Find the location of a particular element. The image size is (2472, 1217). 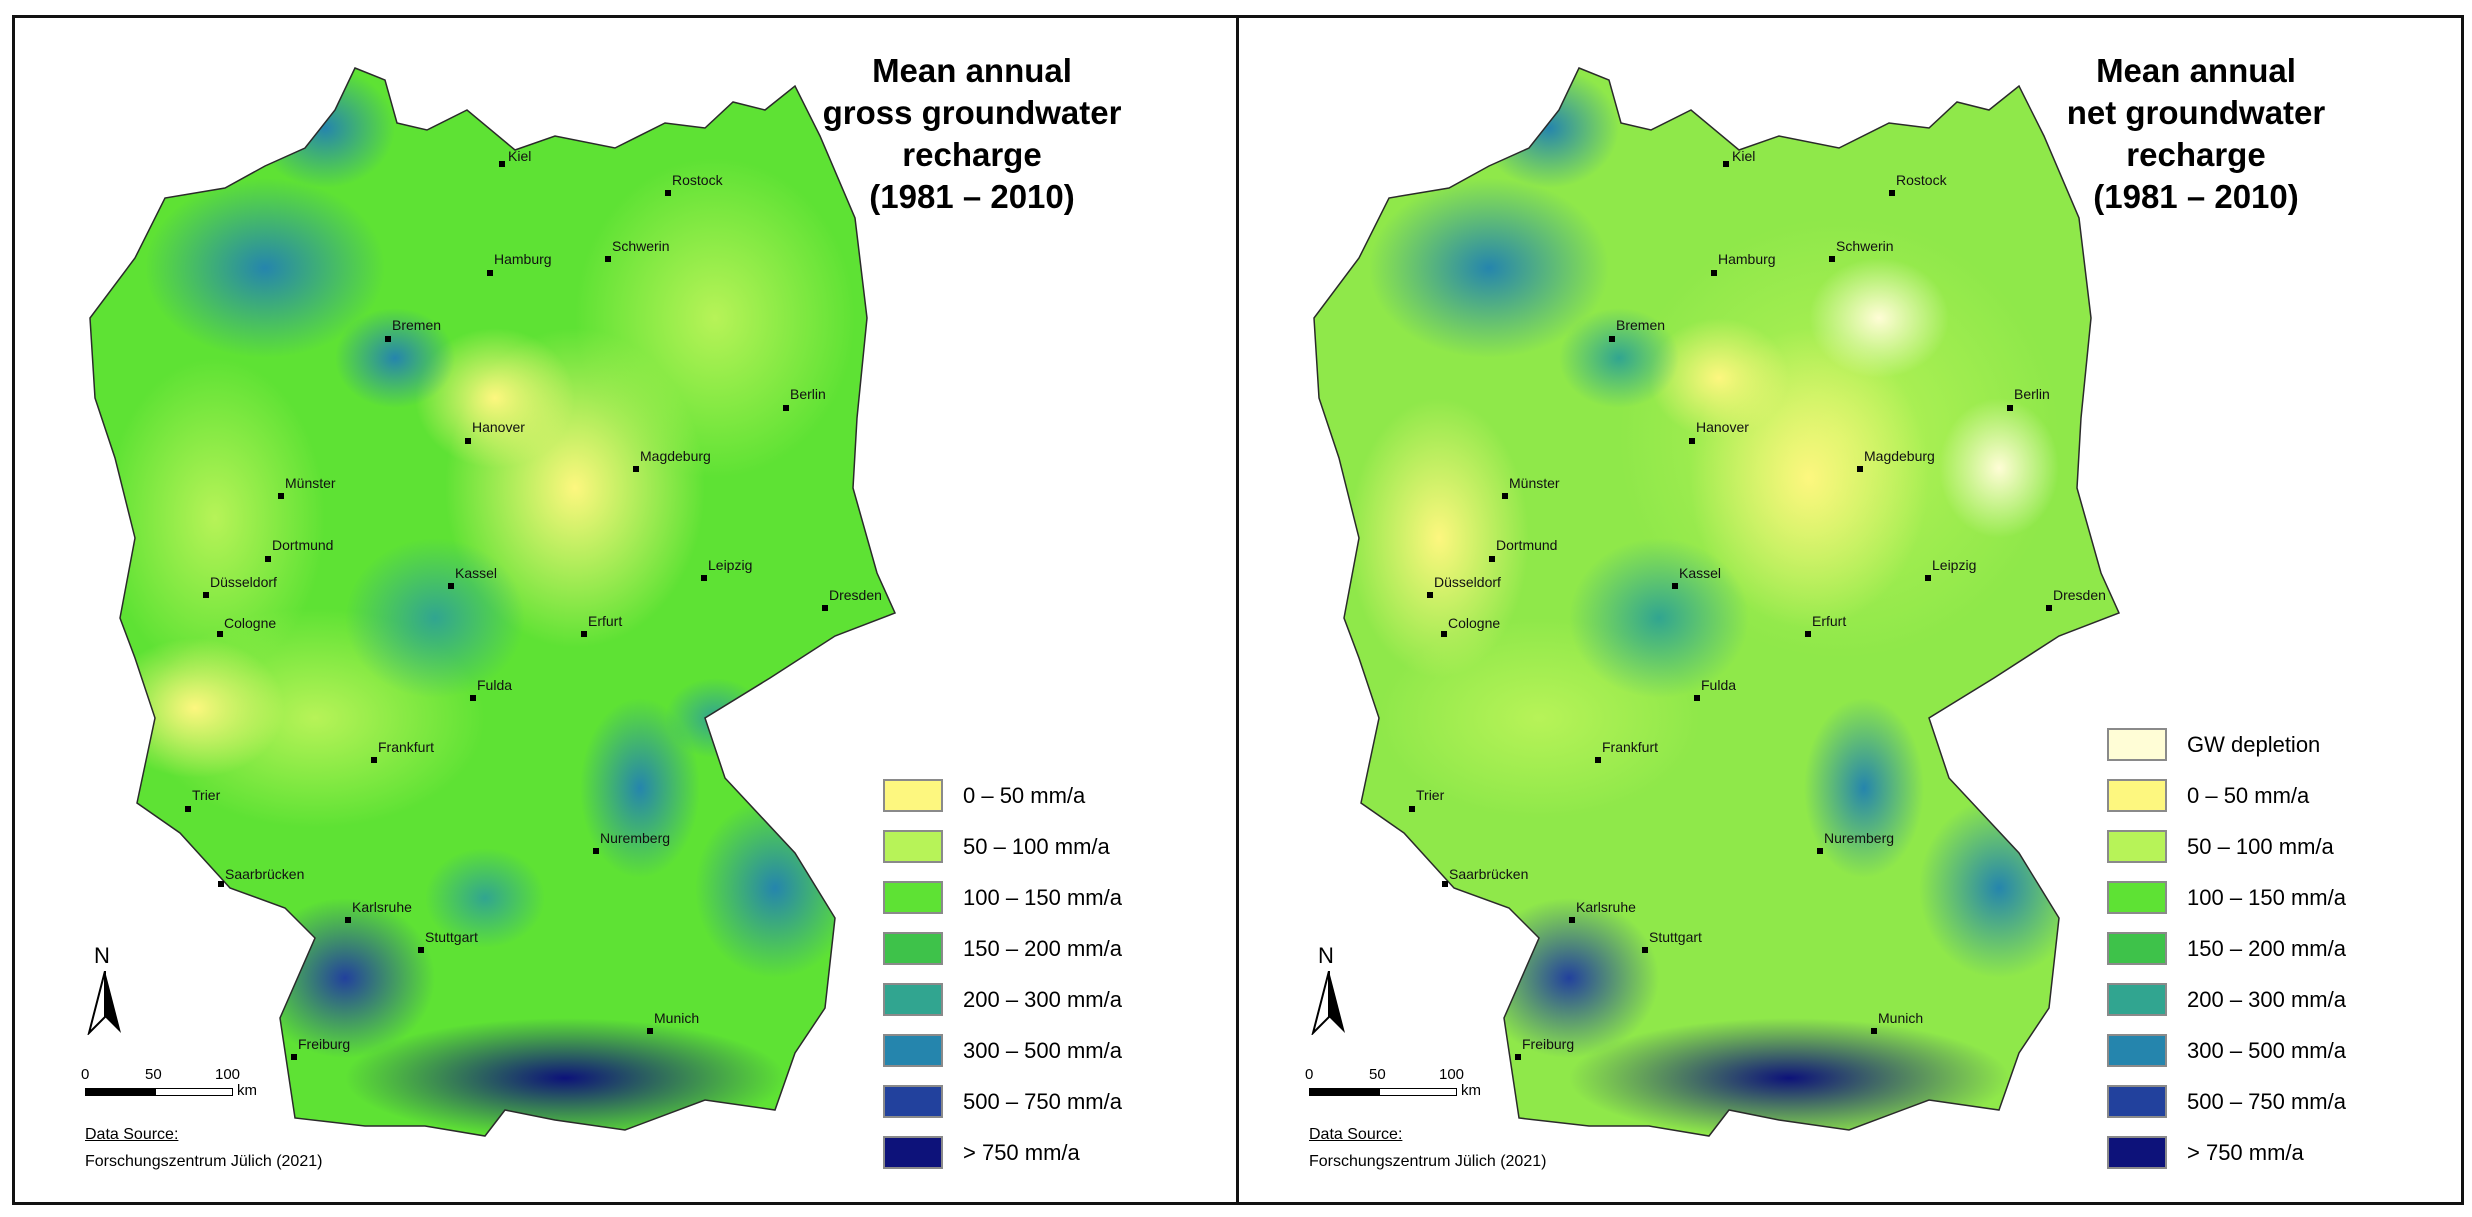

scale-tick-label: 0 is located at coordinates (85, 1074).